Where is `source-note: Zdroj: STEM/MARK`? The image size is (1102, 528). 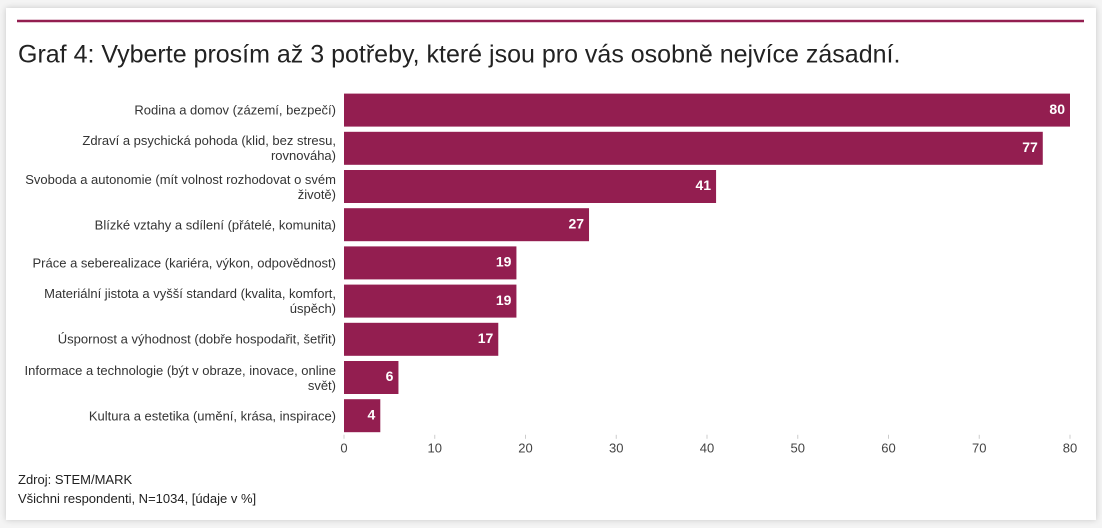 source-note: Zdroj: STEM/MARK is located at coordinates (75, 479).